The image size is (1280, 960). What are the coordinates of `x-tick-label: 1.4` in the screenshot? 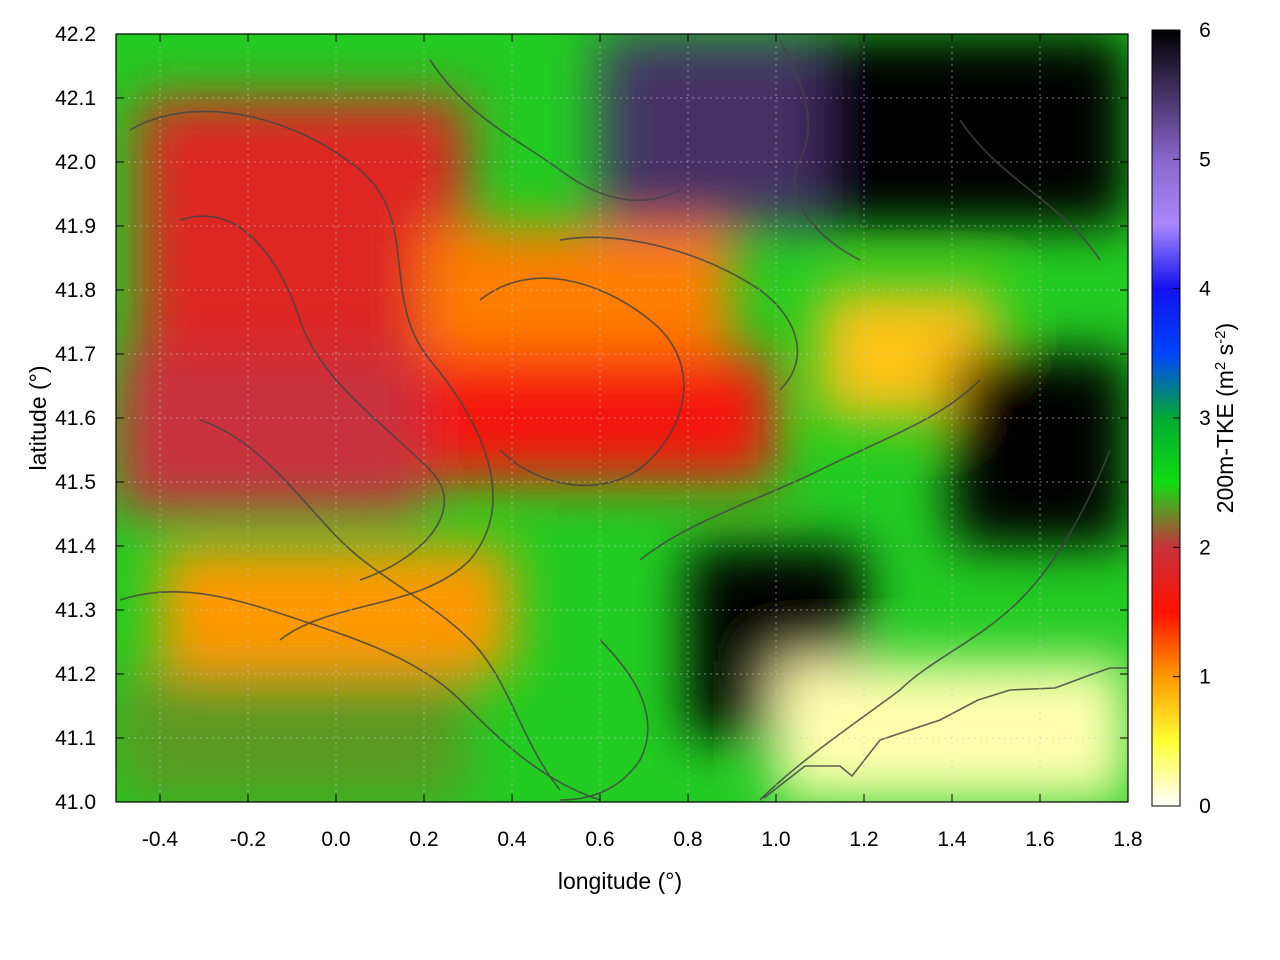 It's located at (952, 839).